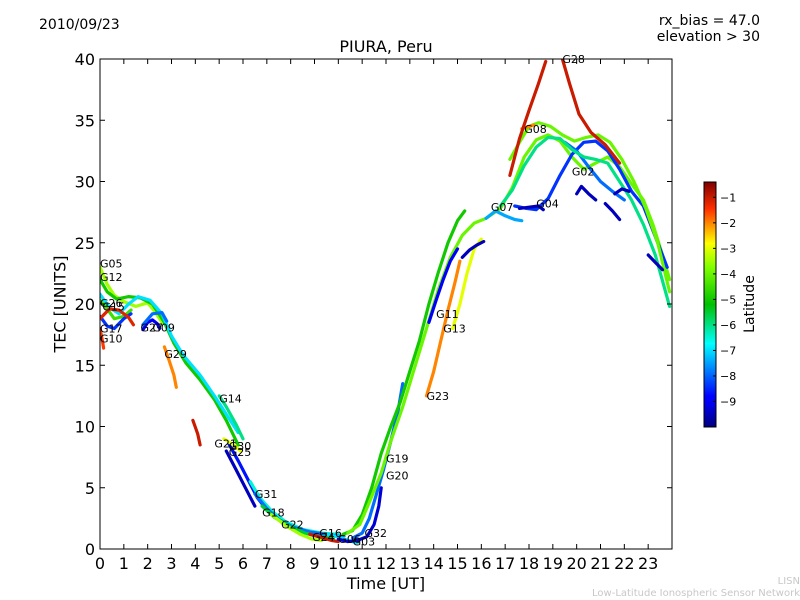 This screenshot has height=600, width=800. What do you see at coordinates (410, 563) in the screenshot?
I see `x-tick-label: 13` at bounding box center [410, 563].